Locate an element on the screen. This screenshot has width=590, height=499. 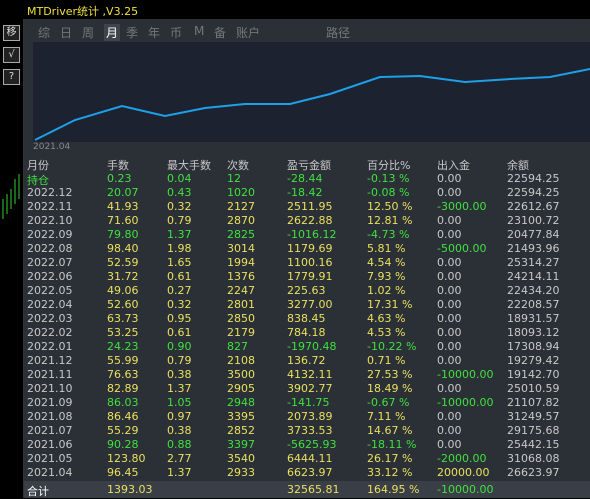
table-cell: 82.89 is located at coordinates (123, 388).